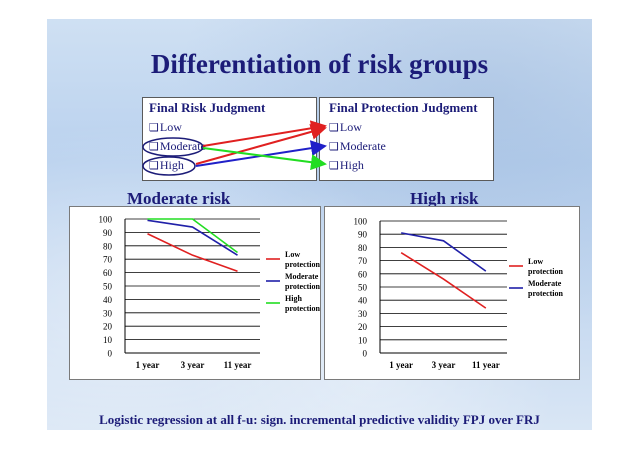 The height and width of the screenshot is (451, 638). I want to click on protection-option-low: ❑Low, so click(345, 127).